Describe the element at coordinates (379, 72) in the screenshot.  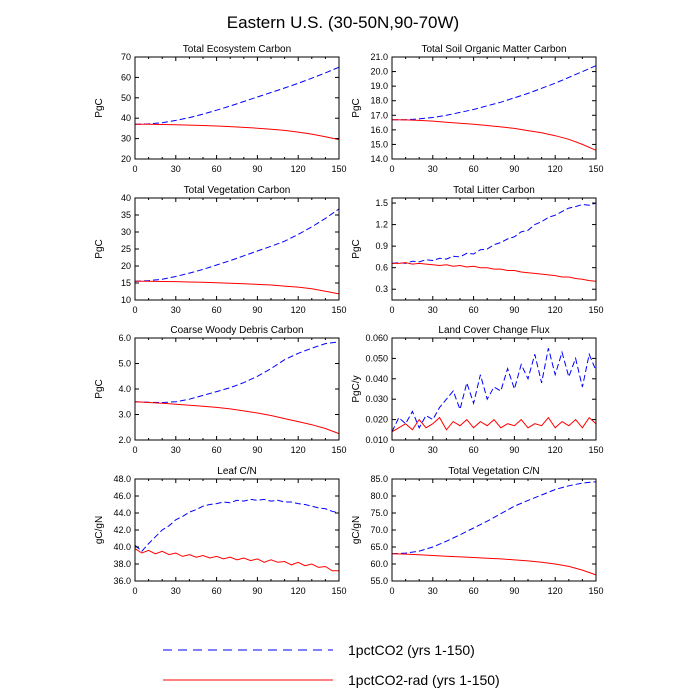
I see `y-tick-label: 20.0` at that location.